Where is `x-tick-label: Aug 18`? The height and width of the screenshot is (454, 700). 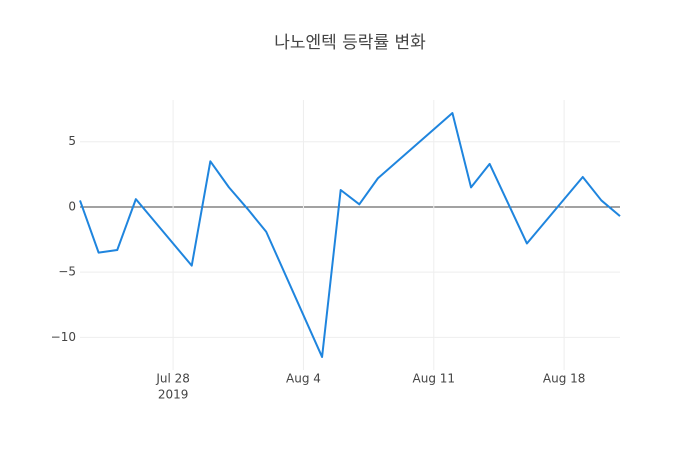 x-tick-label: Aug 18 is located at coordinates (564, 379).